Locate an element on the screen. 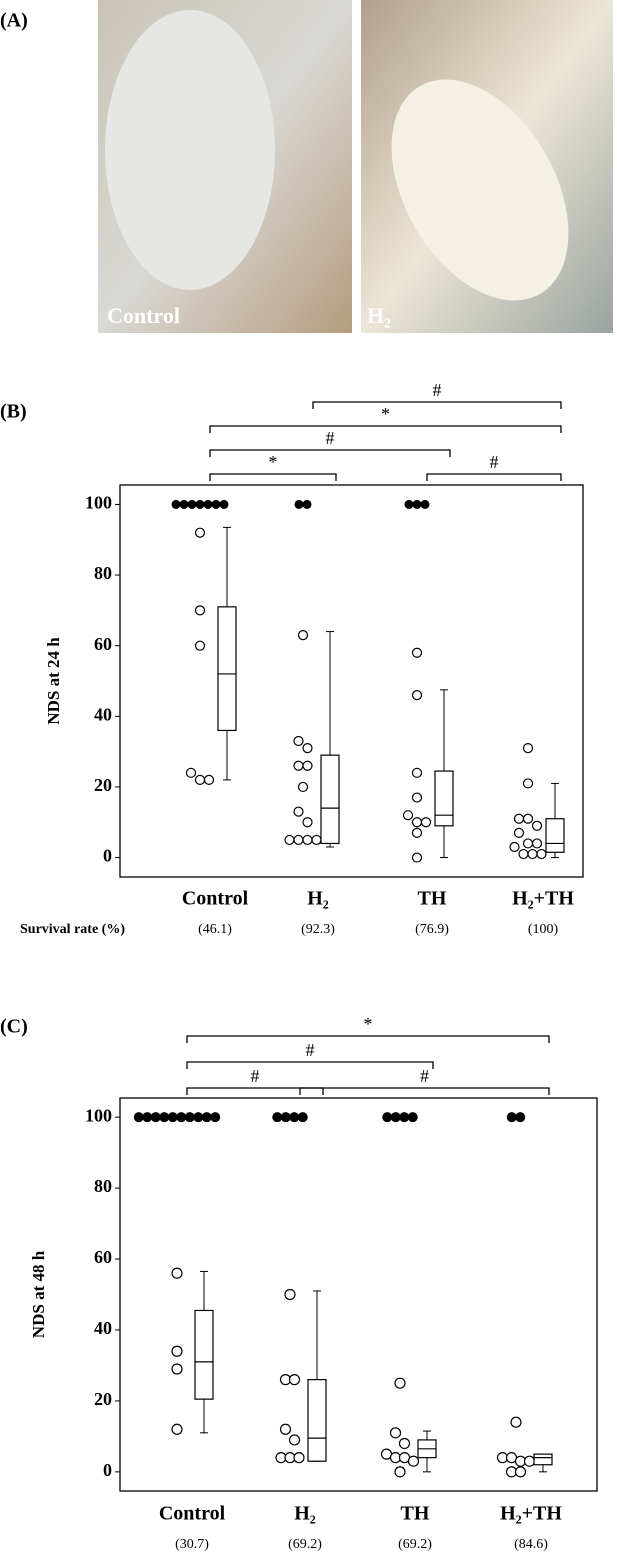 The width and height of the screenshot is (617, 1555). photo-label: H₂ is located at coordinates (379, 315).